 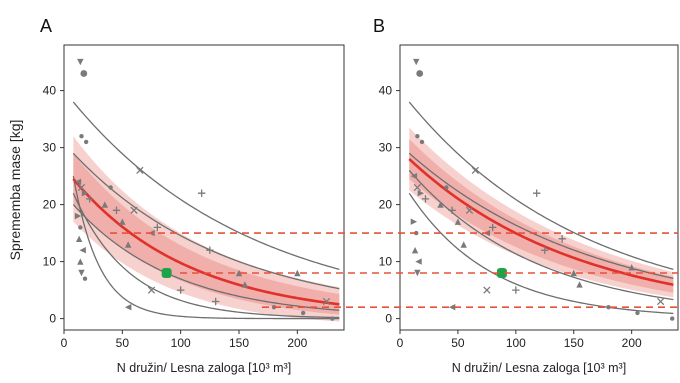 What do you see at coordinates (123, 343) in the screenshot?
I see `x-tick-label: 50` at bounding box center [123, 343].